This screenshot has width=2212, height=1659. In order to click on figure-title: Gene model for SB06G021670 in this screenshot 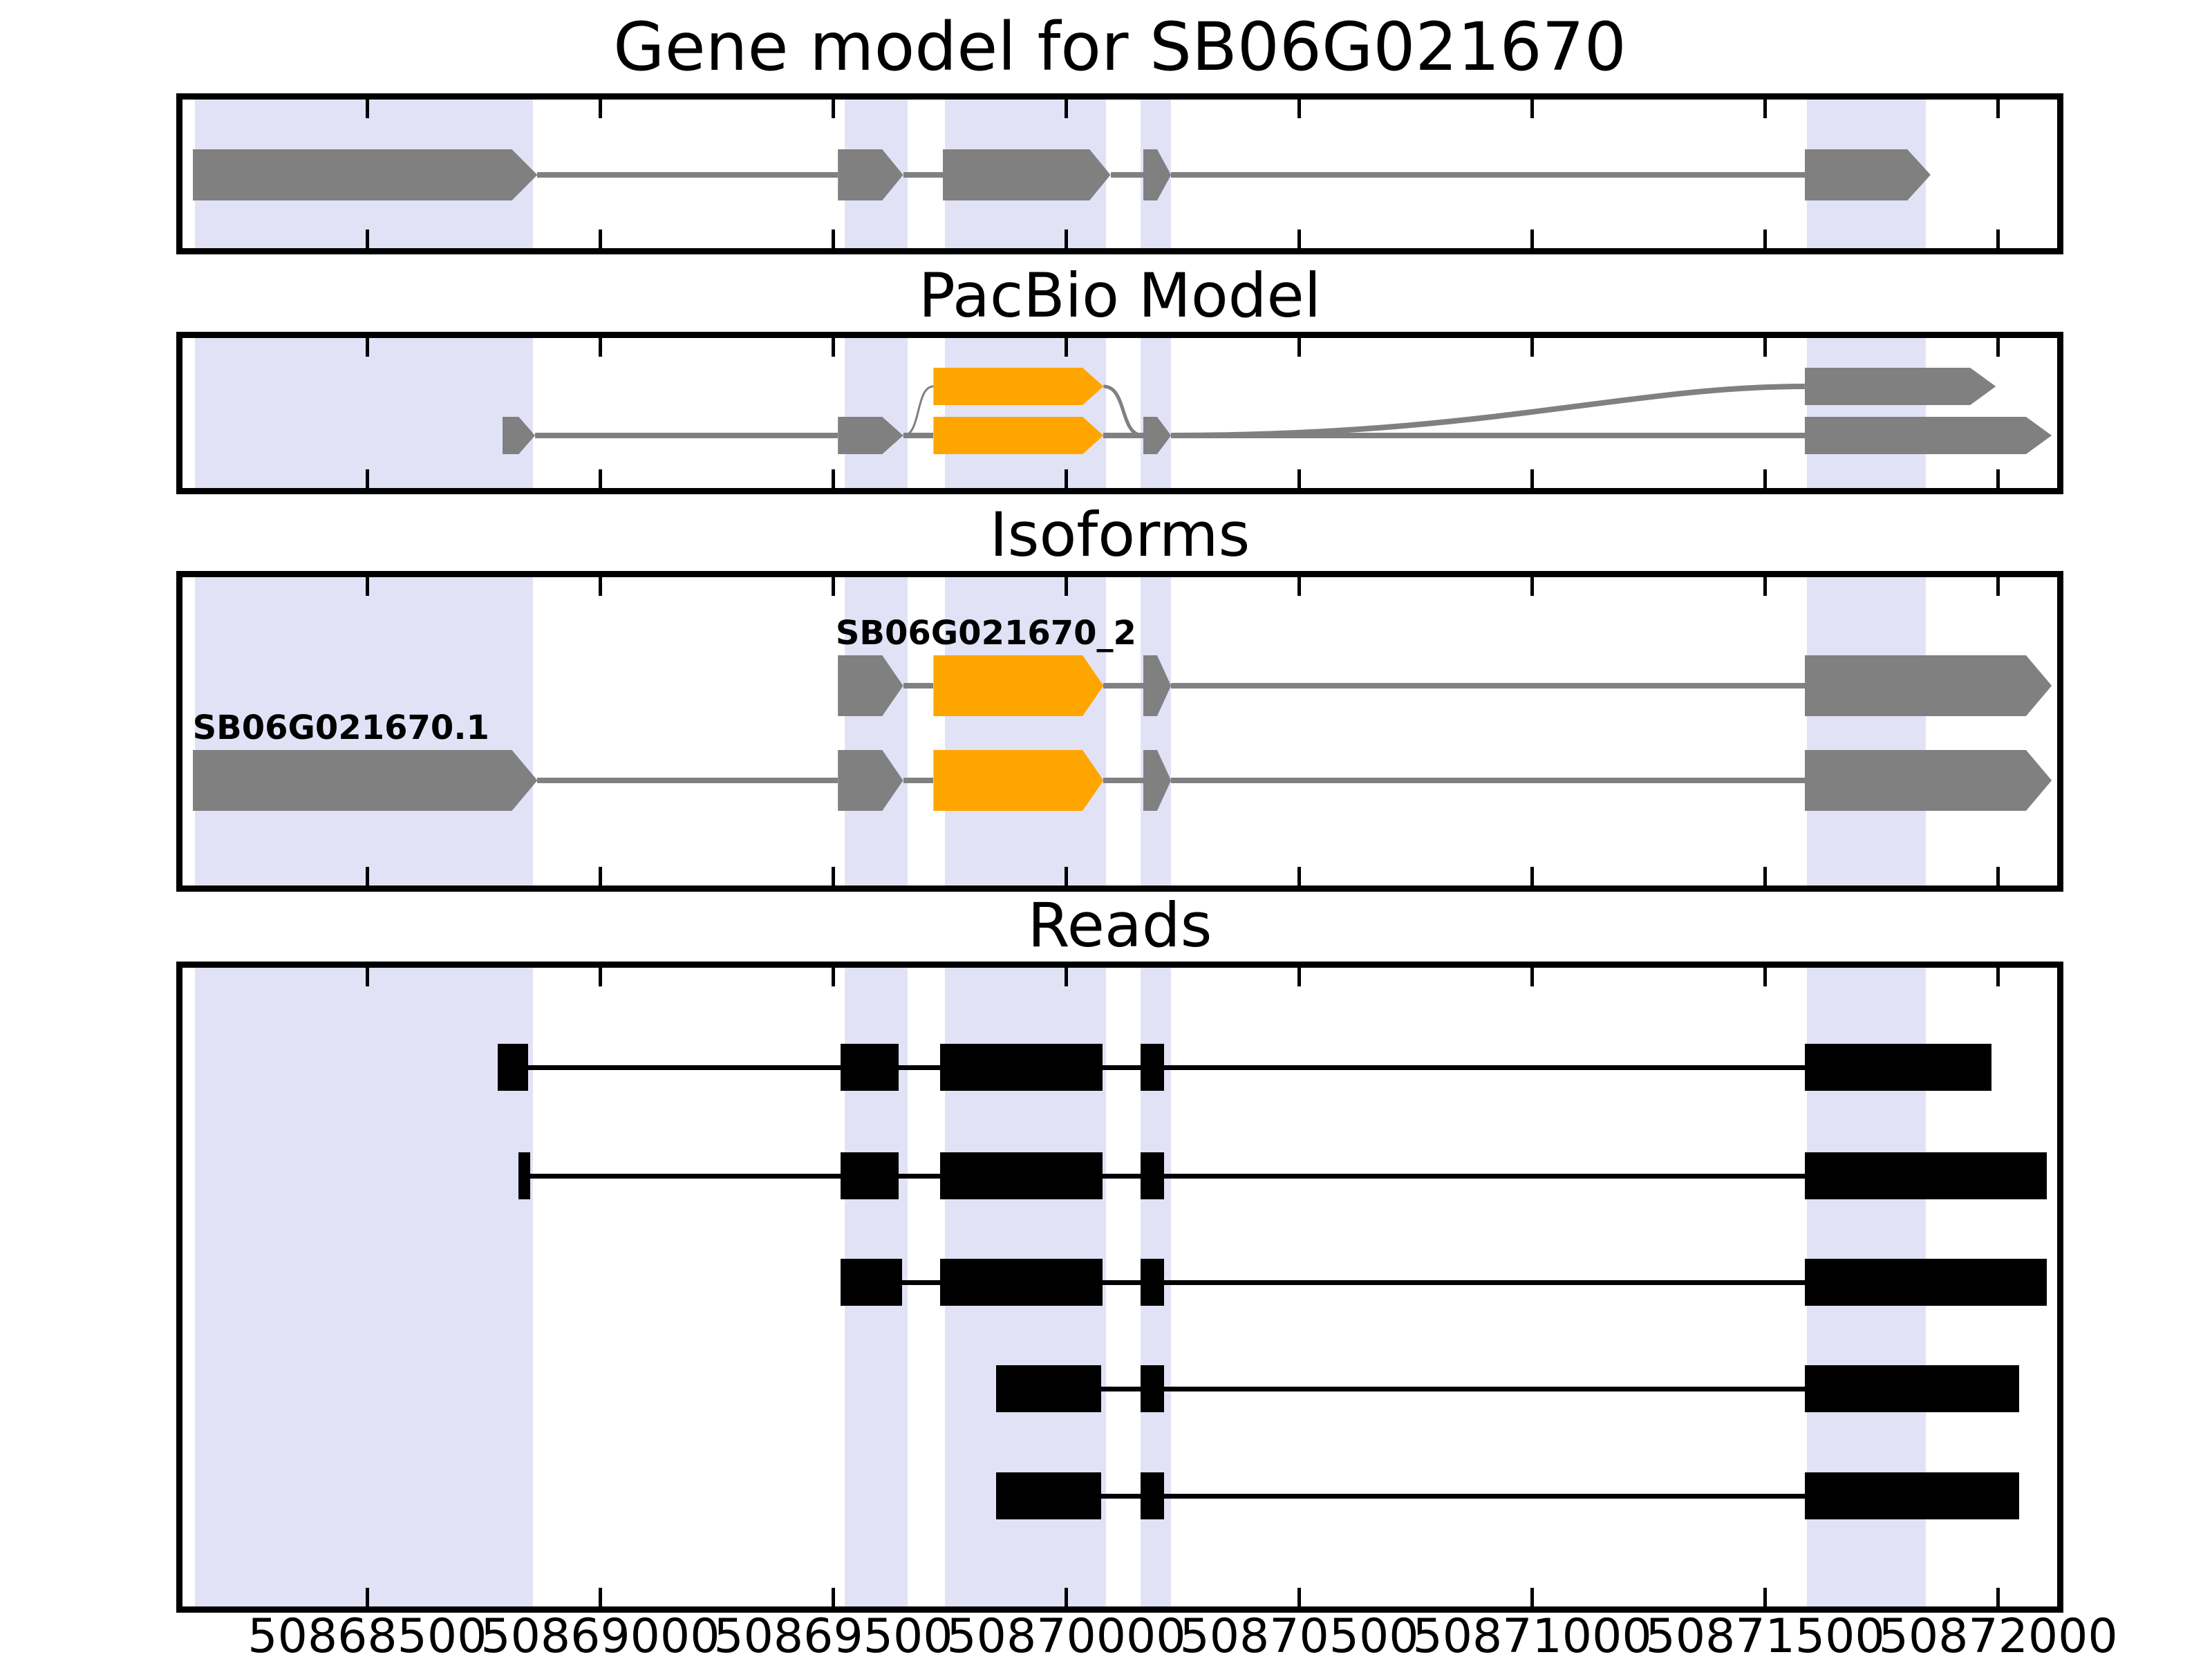, I will do `click(1120, 47)`.